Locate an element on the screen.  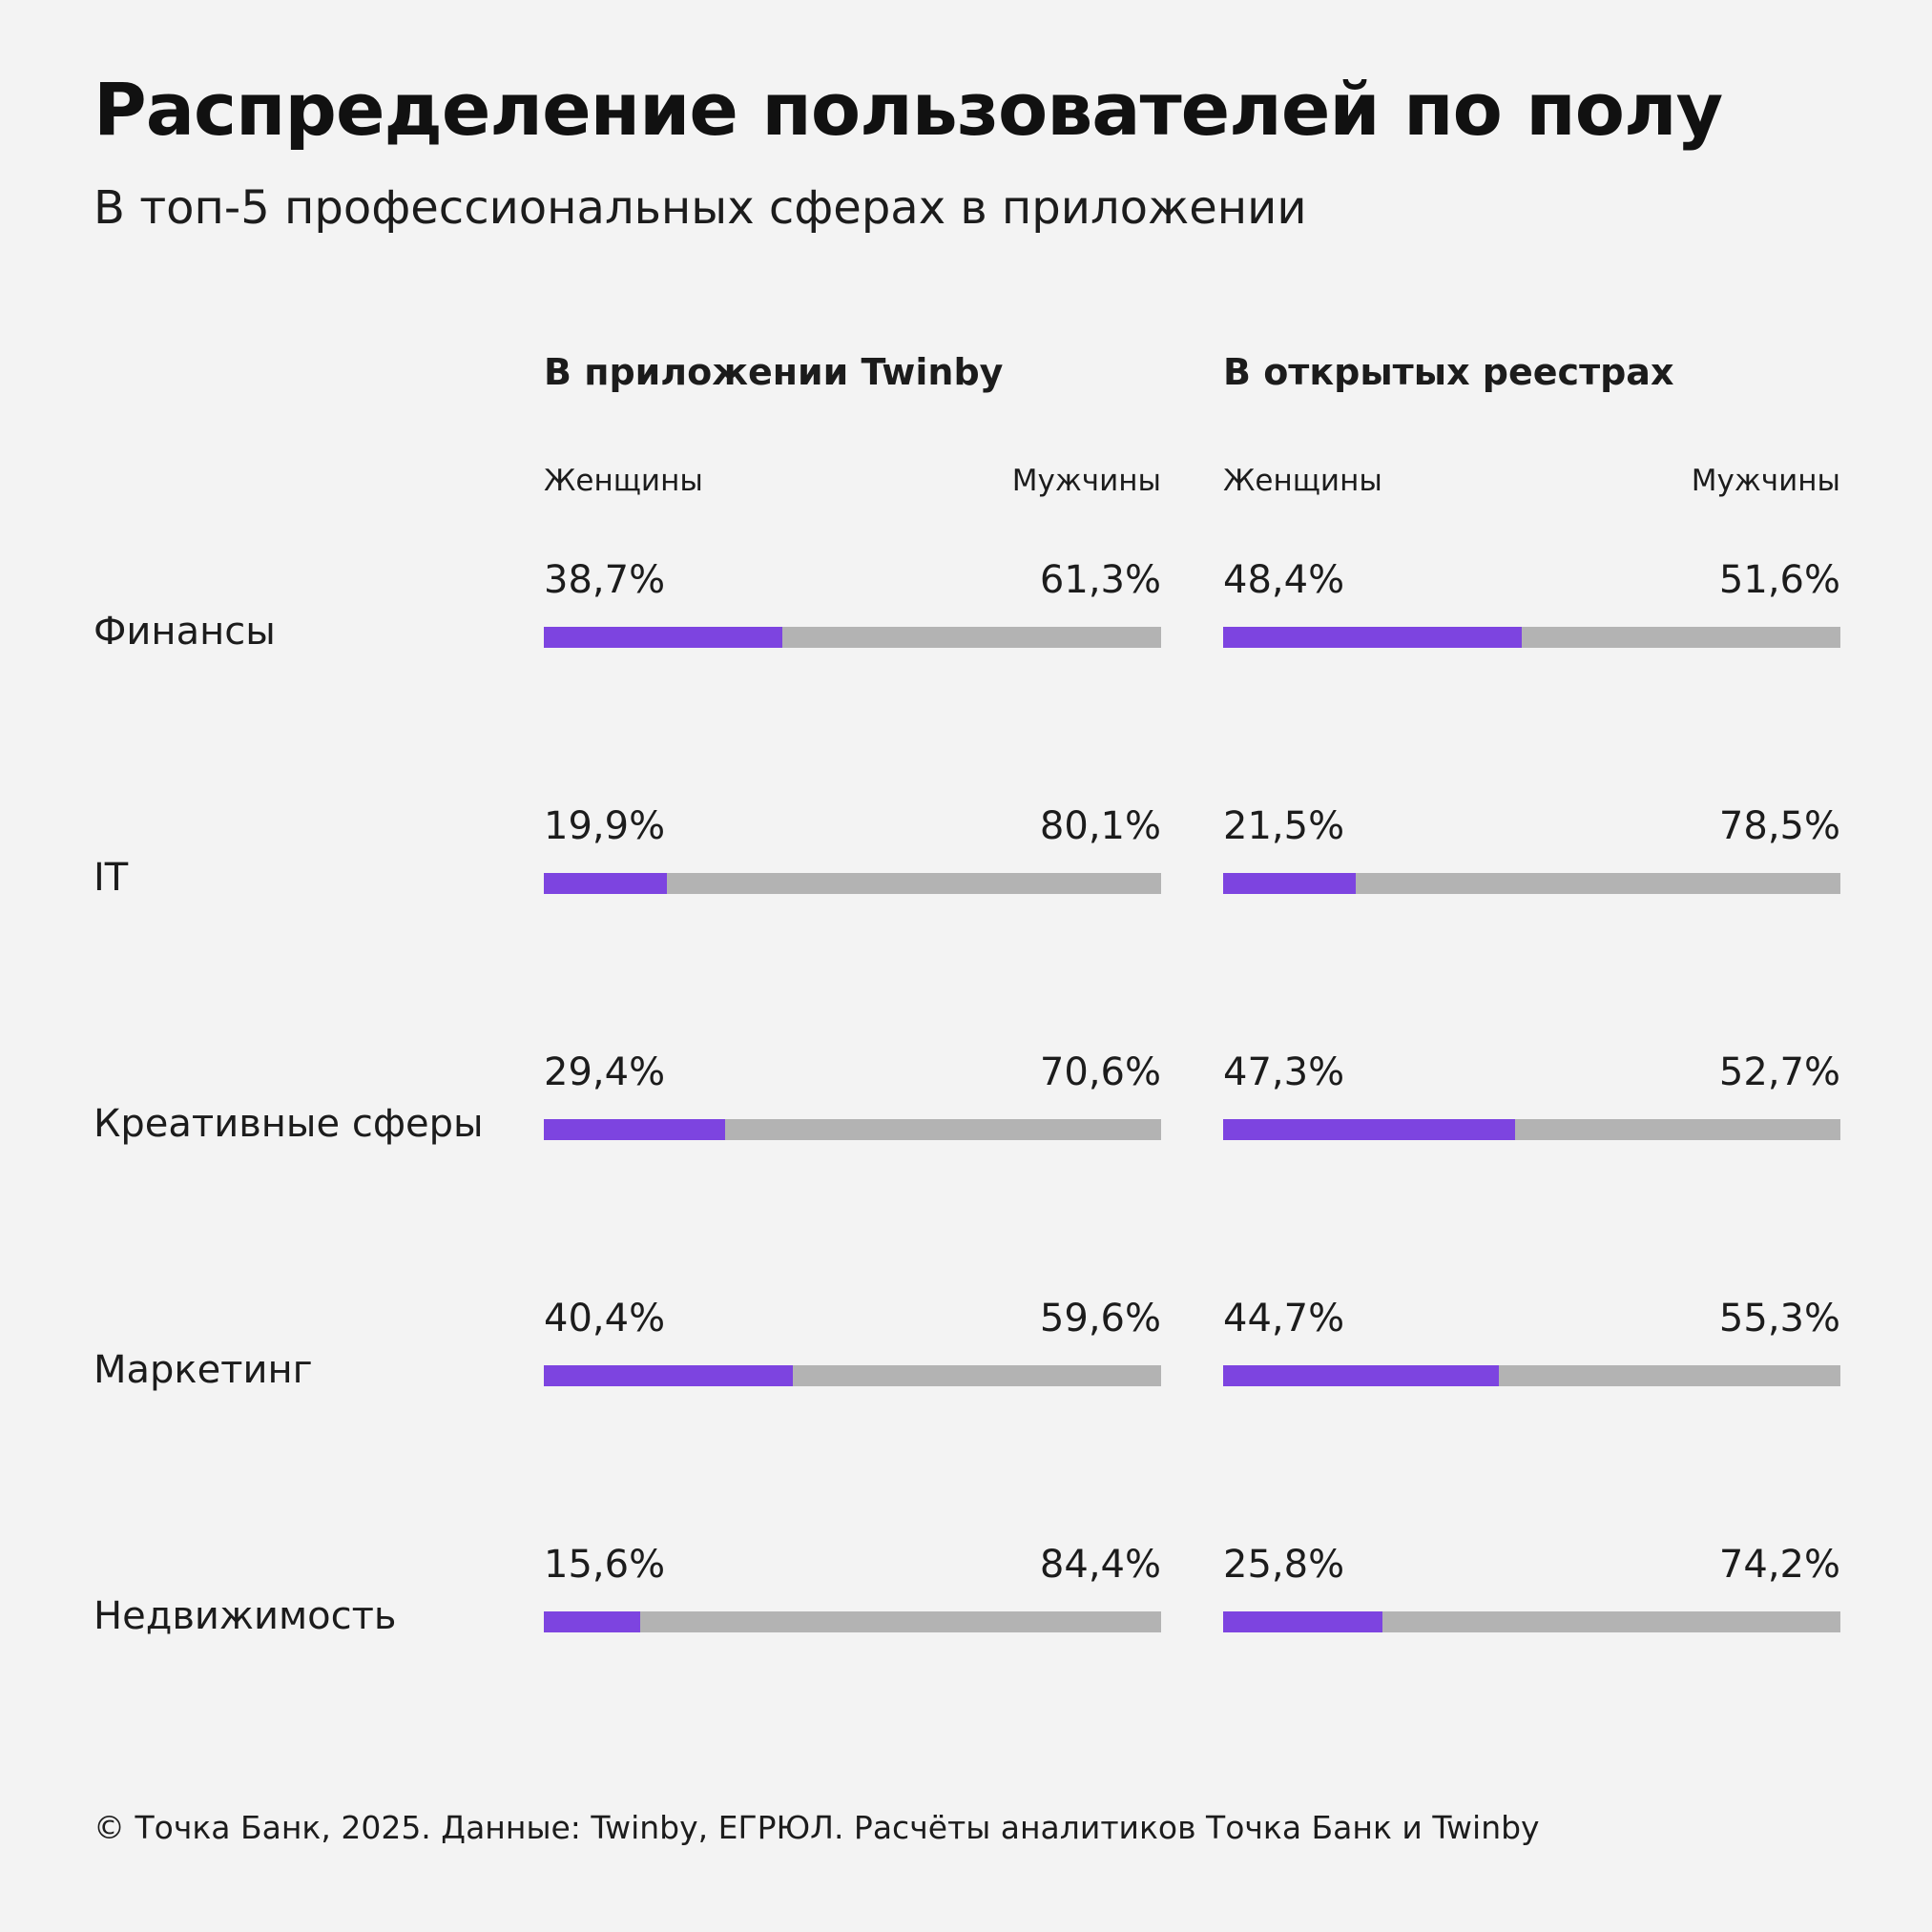
category-label: Маркетинг is located at coordinates (203, 1370).